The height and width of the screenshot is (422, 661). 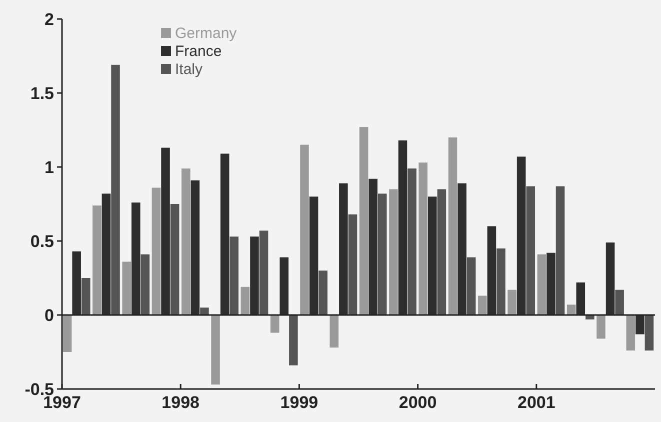 I want to click on x-tick-label: 2000, so click(x=417, y=402).